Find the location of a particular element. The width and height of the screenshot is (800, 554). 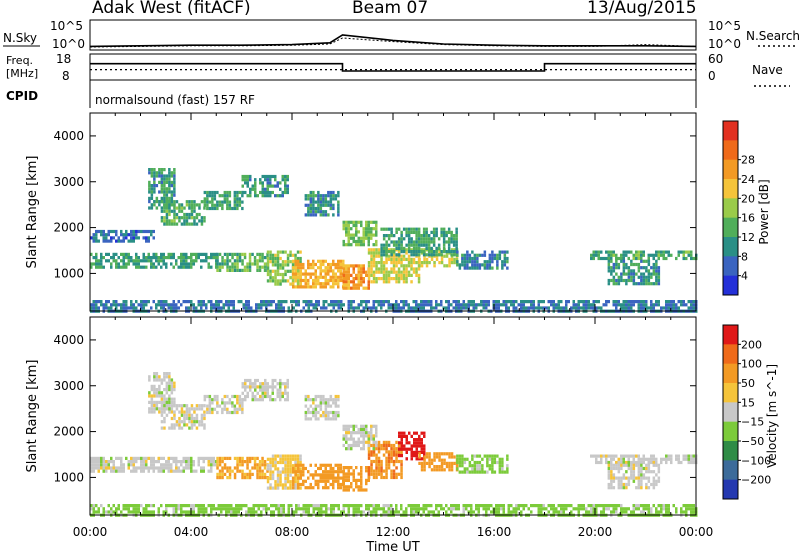

frequency-panel: Freq. [MHz] 18 8 60 0 Nave is located at coordinates (398, 69).